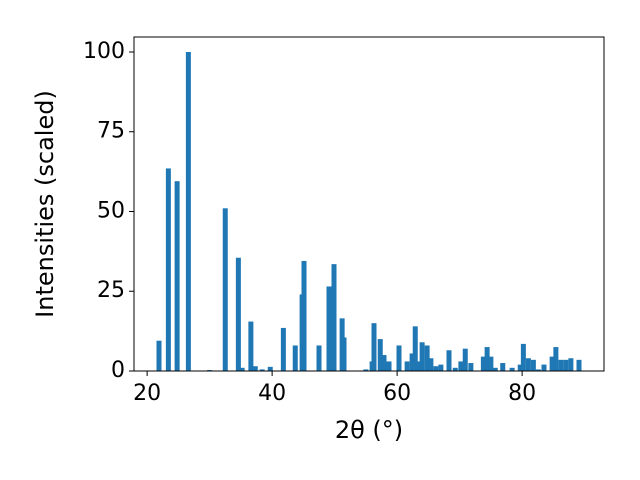  What do you see at coordinates (397, 393) in the screenshot?
I see `x-tick-label: 60` at bounding box center [397, 393].